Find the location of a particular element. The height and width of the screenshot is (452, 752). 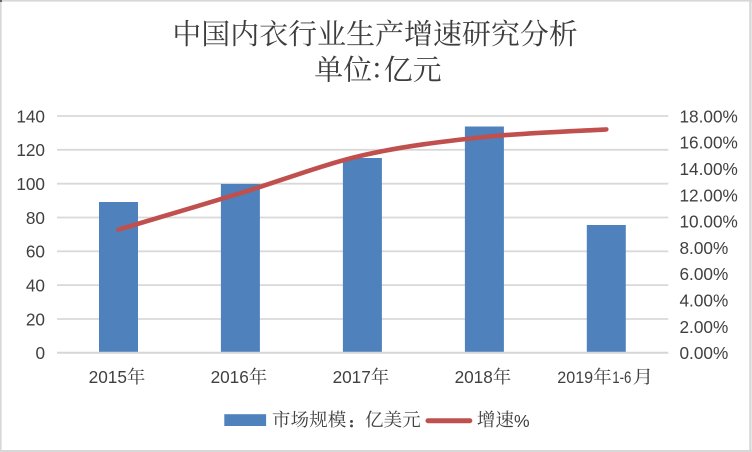

svg-text: 10.00% is located at coordinates (709, 222).